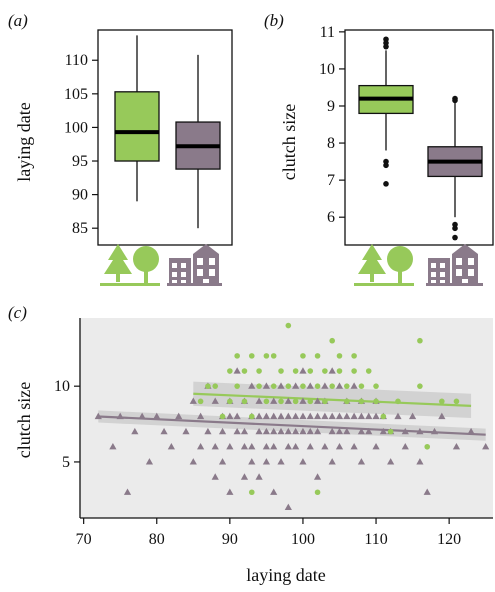 The image size is (495, 592). What do you see at coordinates (331, 217) in the screenshot?
I see `panel-b-y-tick-label: 6` at bounding box center [331, 217].